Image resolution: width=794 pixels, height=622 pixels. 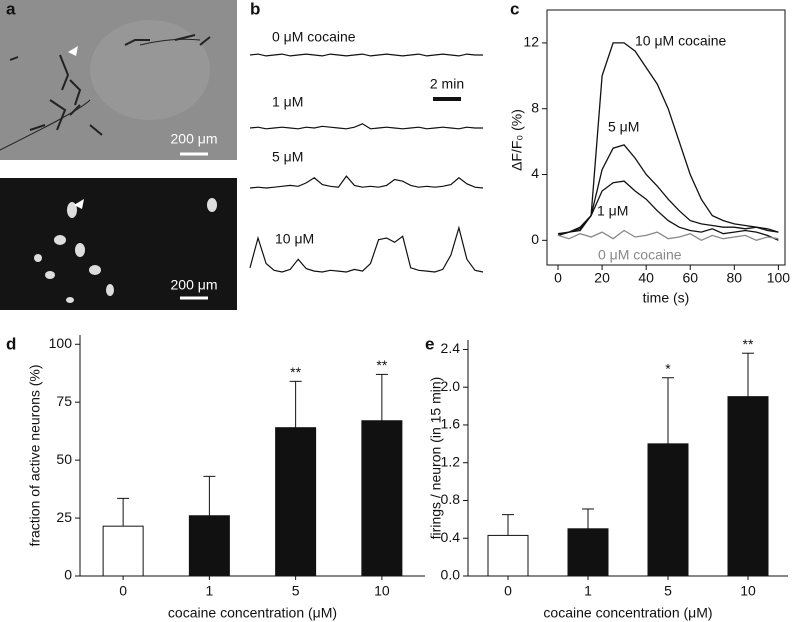 What do you see at coordinates (681, 41) in the screenshot?
I see `series-label: 10 μM cocaine` at bounding box center [681, 41].